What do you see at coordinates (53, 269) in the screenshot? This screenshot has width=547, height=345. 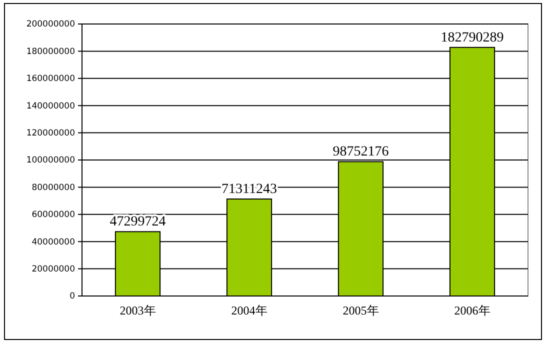 I see `y-tick-label: 20000000` at bounding box center [53, 269].